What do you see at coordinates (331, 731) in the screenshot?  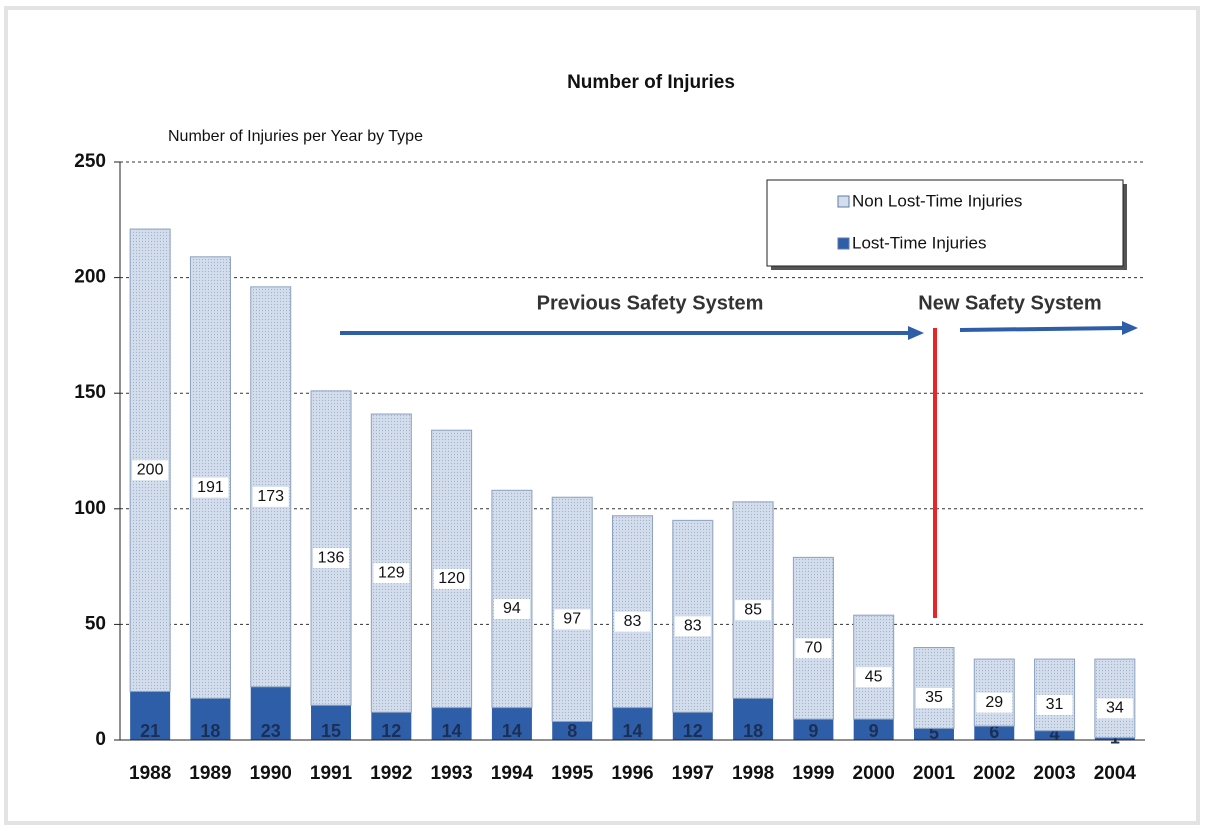 I see `value-label: 15` at bounding box center [331, 731].